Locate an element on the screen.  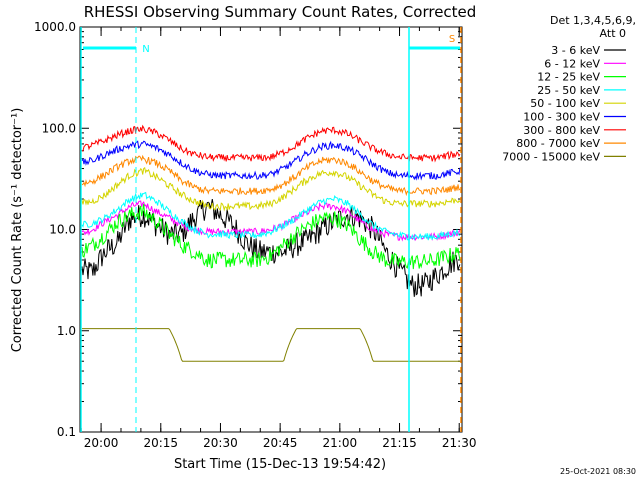
legend-label: 300 - 800 keV is located at coordinates (561, 130).